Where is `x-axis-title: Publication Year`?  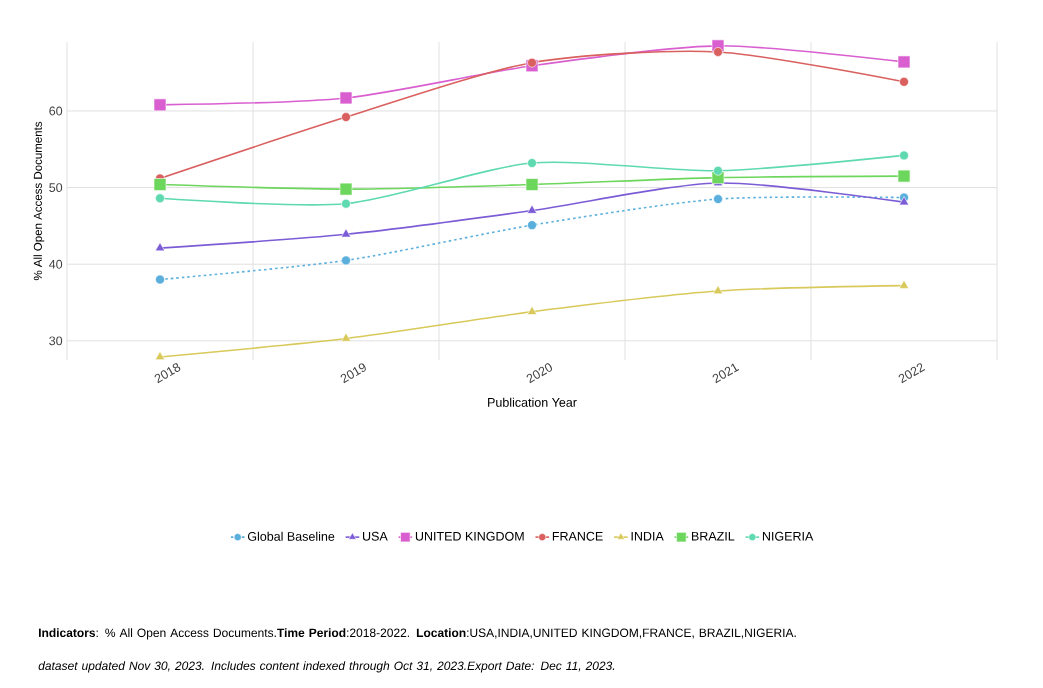 x-axis-title: Publication Year is located at coordinates (532, 402).